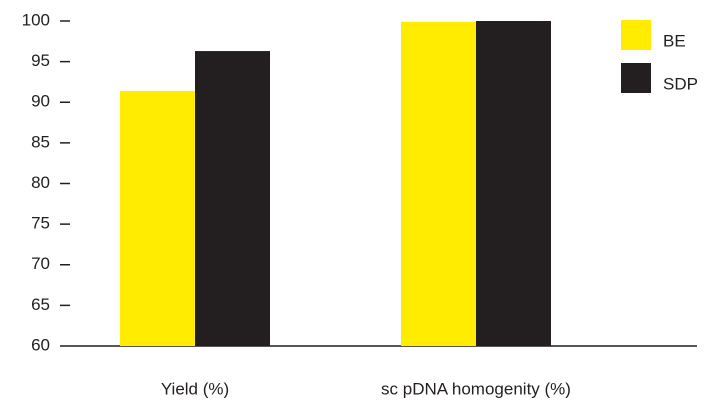 The height and width of the screenshot is (402, 706). What do you see at coordinates (40, 263) in the screenshot?
I see `y-tick-label: 70` at bounding box center [40, 263].